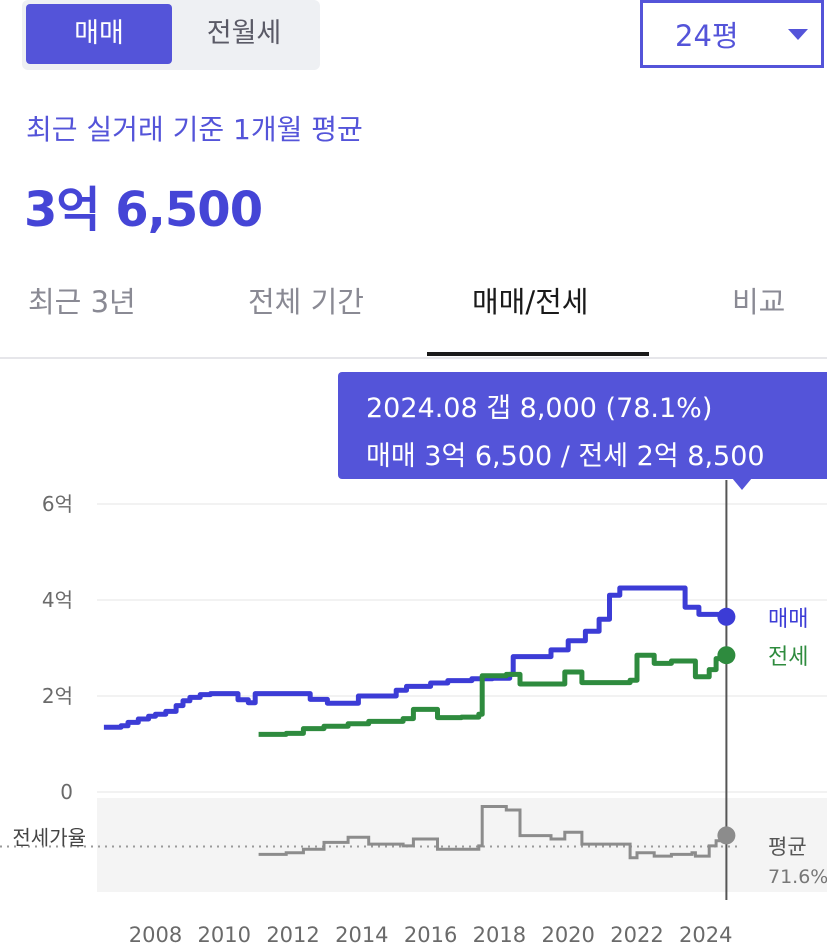 Image resolution: width=827 pixels, height=952 pixels. What do you see at coordinates (155, 935) in the screenshot?
I see `x-tick-label: 2008` at bounding box center [155, 935].